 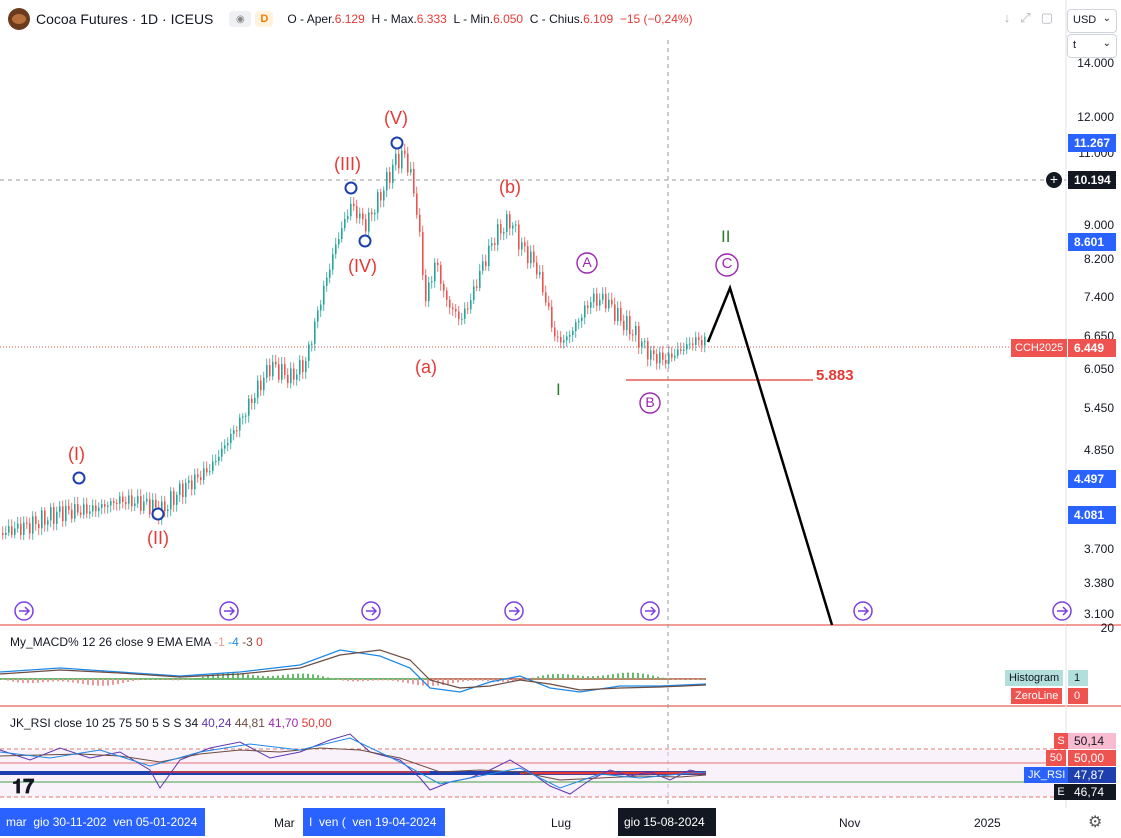 What do you see at coordinates (1025, 17) in the screenshot?
I see `fullscreen-icon: ⤢` at bounding box center [1025, 17].